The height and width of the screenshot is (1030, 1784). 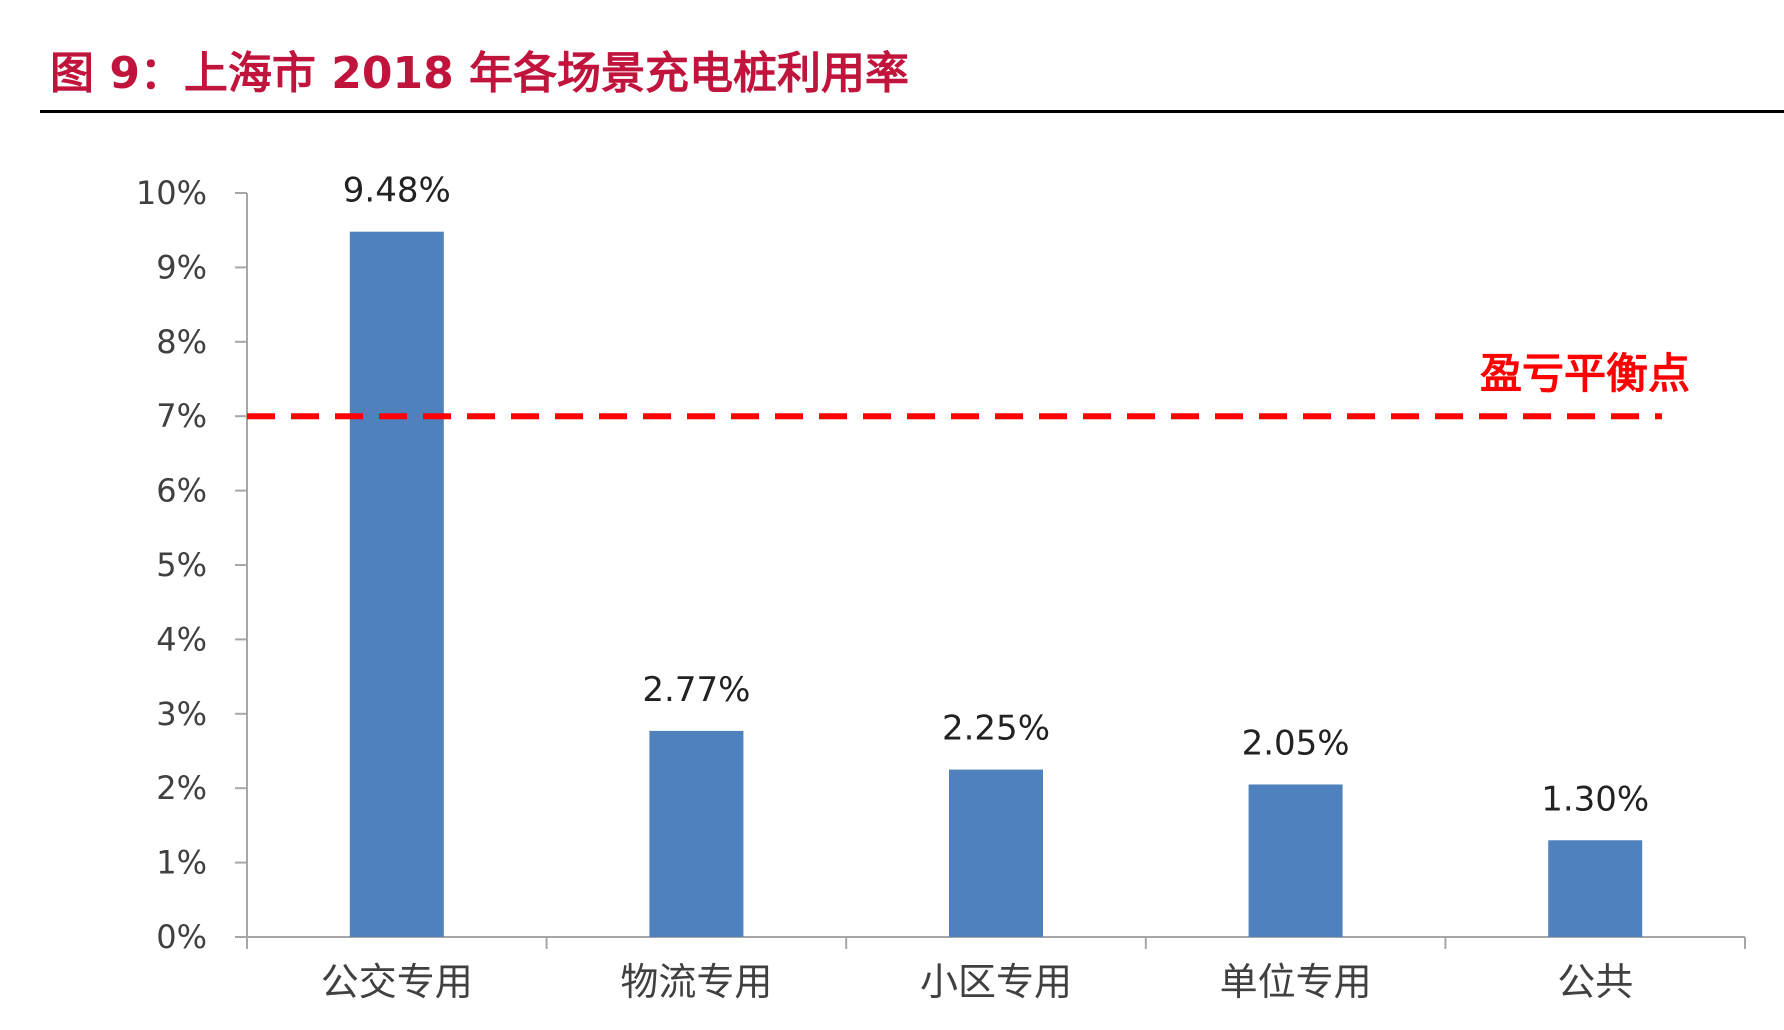 I want to click on bar-value-label: 2.25%, so click(x=996, y=729).